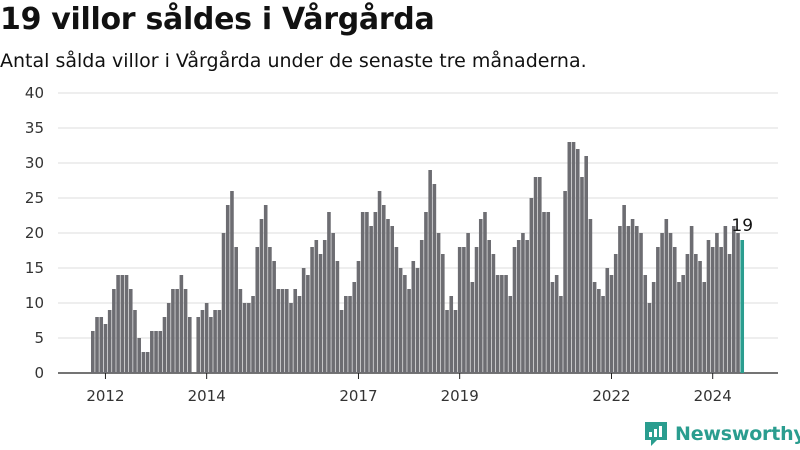  What do you see at coordinates (34, 303) in the screenshot?
I see `y-tick-label: 10` at bounding box center [34, 303].